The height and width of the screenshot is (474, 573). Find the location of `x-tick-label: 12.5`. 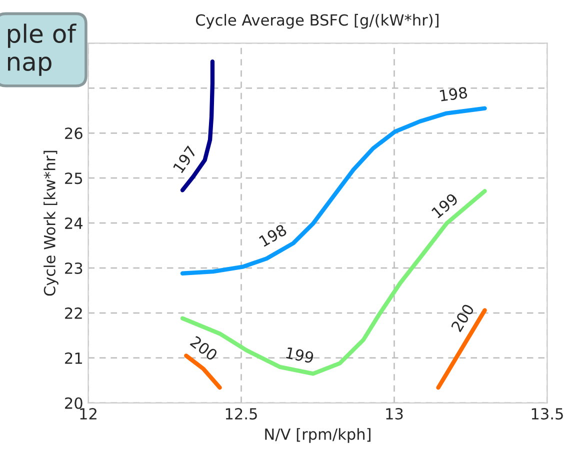

x-tick-label: 12.5 is located at coordinates (241, 414).